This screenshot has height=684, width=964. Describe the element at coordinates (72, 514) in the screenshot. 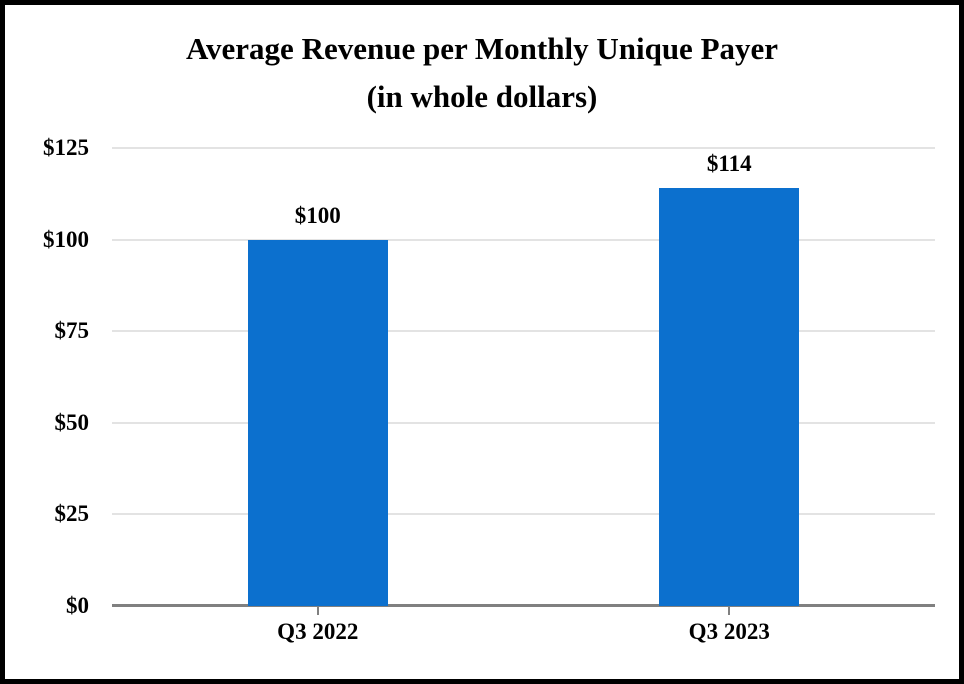

I see `y-axis-tick-label: $25` at that location.